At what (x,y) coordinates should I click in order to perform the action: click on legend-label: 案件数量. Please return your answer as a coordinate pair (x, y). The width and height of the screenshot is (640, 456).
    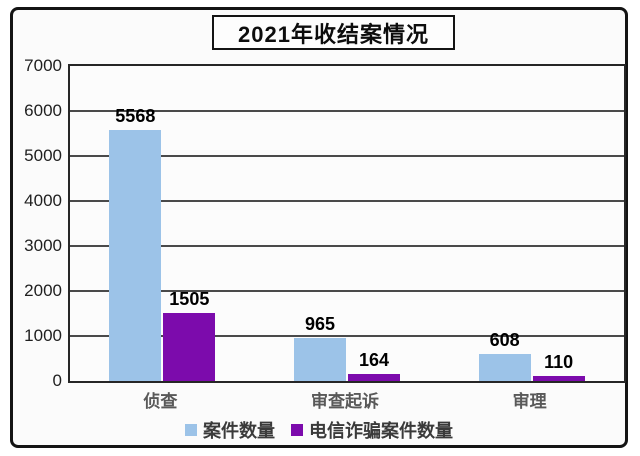
    Looking at the image, I should click on (239, 431).